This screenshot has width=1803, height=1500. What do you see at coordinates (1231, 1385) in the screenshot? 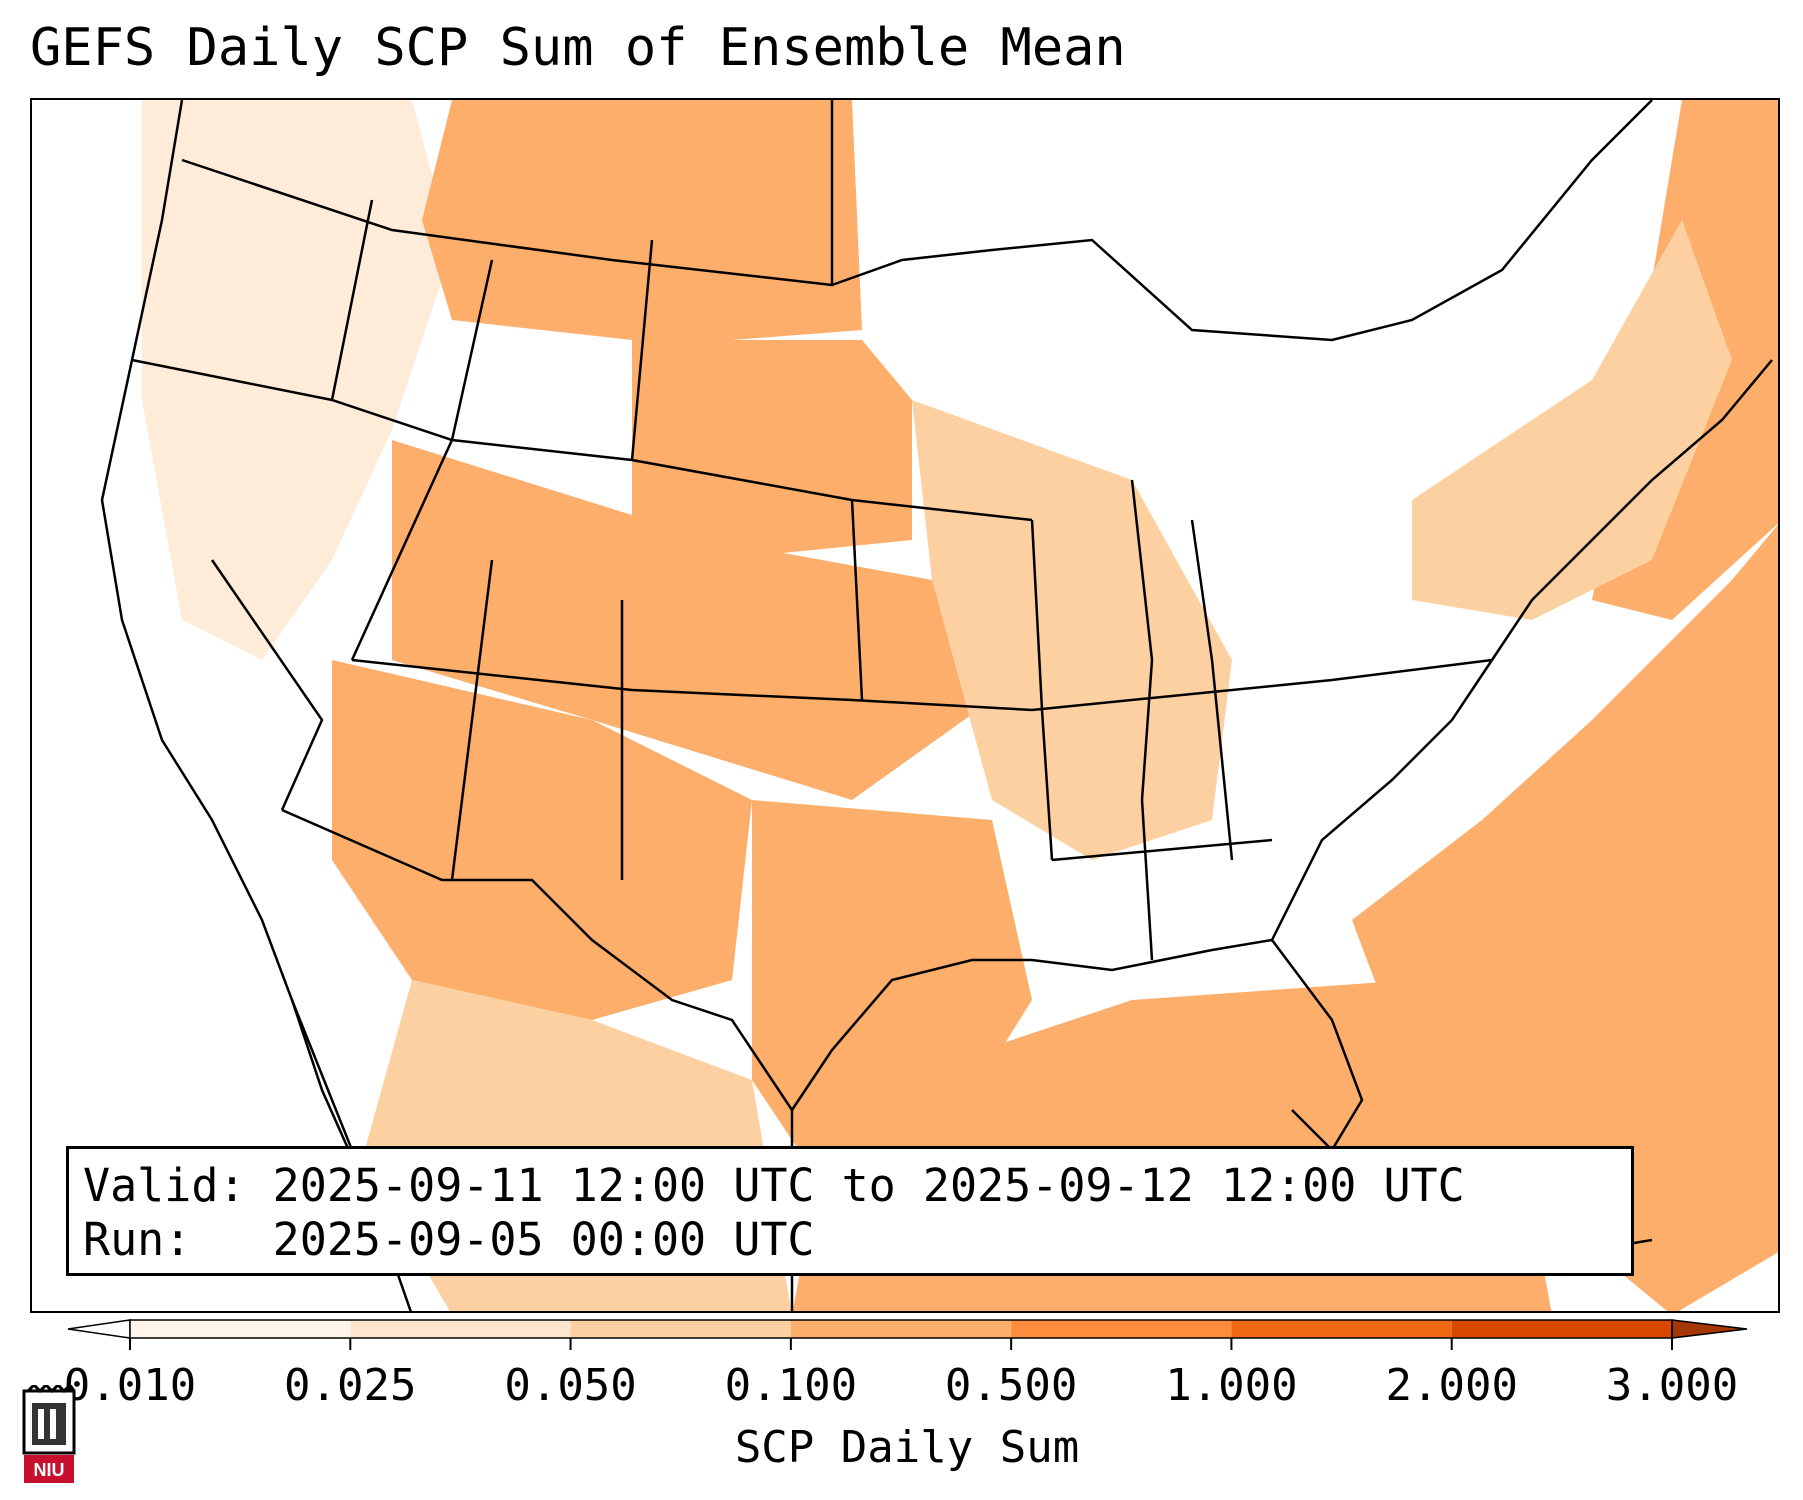
I see `colorbar-tick-label: 1.000` at bounding box center [1231, 1385].